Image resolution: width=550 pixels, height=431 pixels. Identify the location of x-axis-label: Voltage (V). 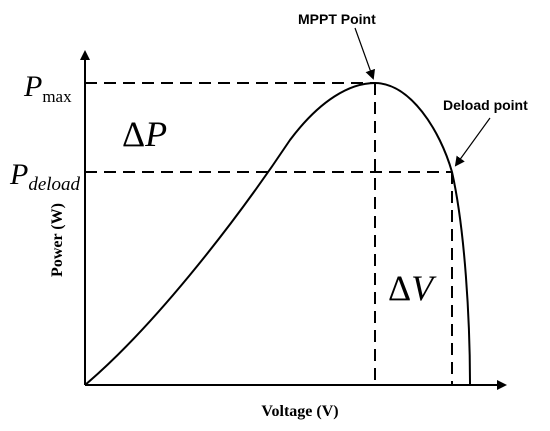
(299, 411).